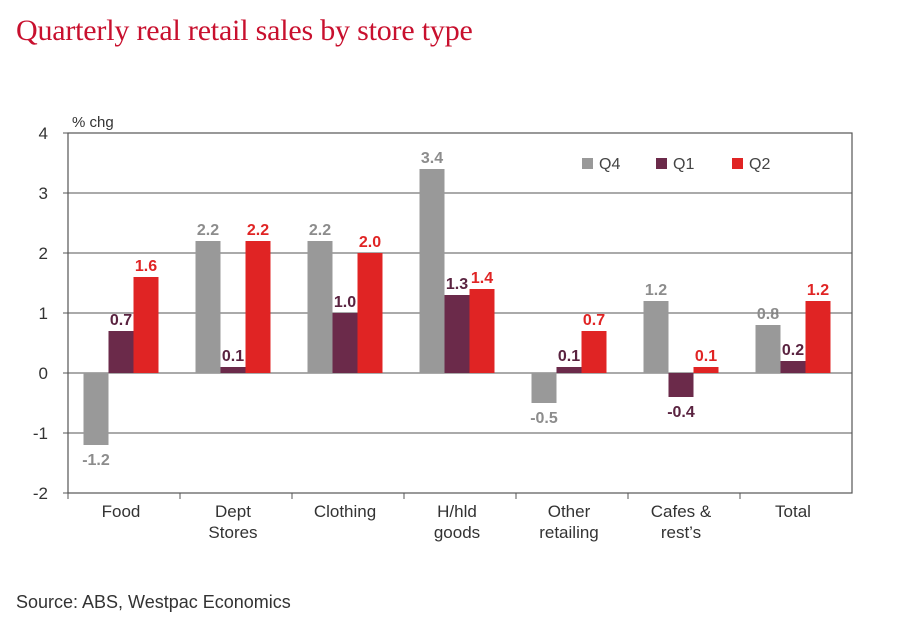 This screenshot has height=631, width=912. I want to click on data-label-q1: 0.7, so click(121, 320).